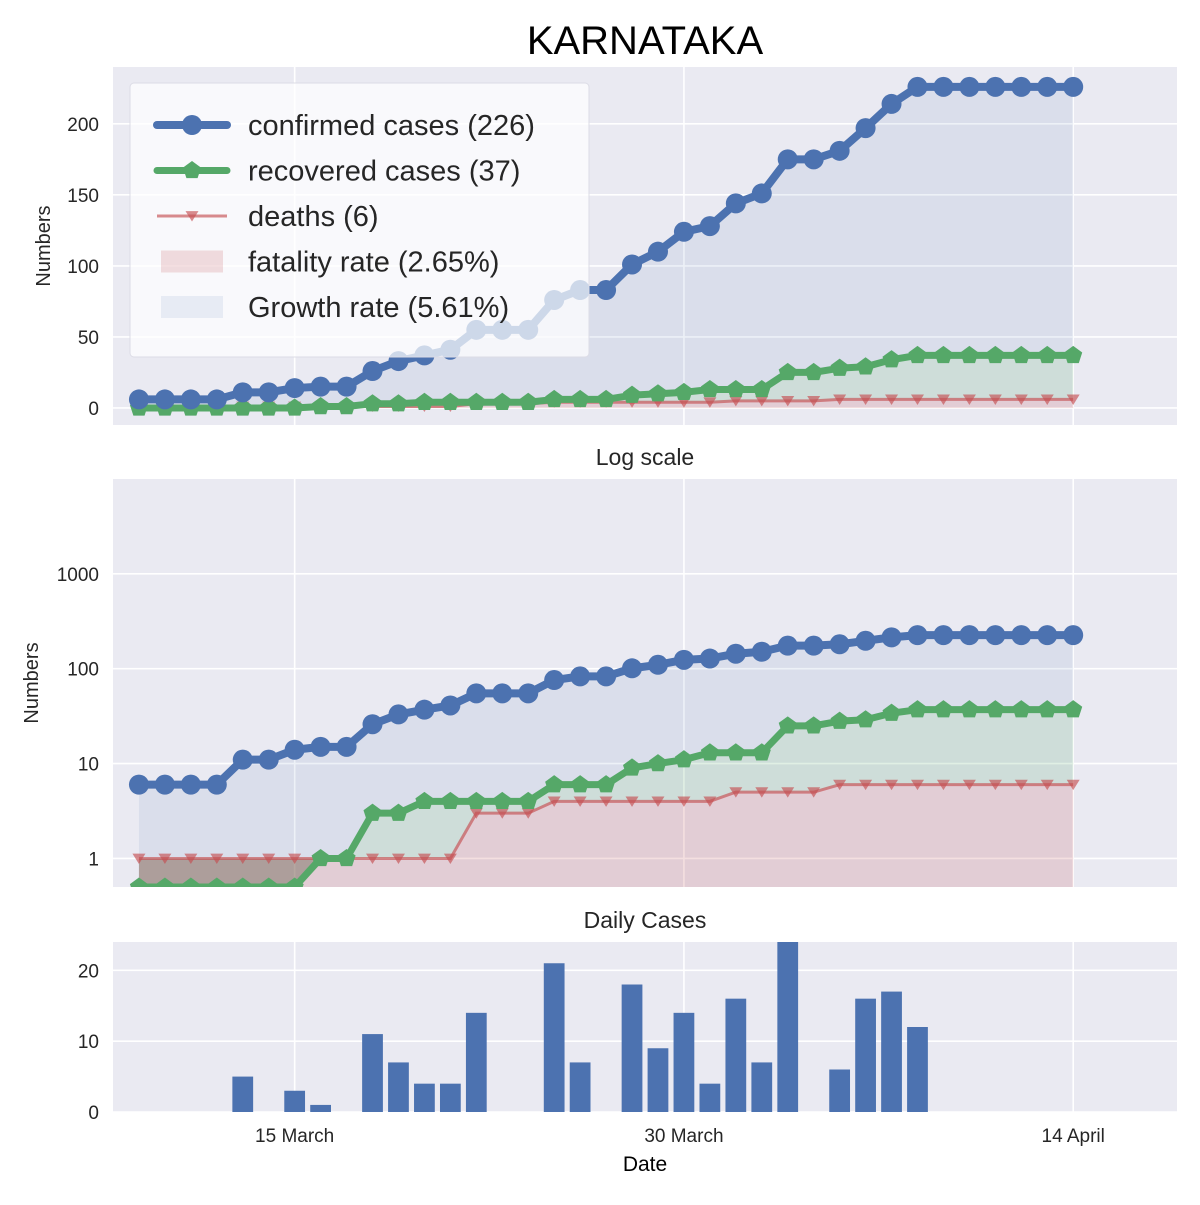 This screenshot has height=1205, width=1200. I want to click on y-tick-label: 10, so click(88, 1042).